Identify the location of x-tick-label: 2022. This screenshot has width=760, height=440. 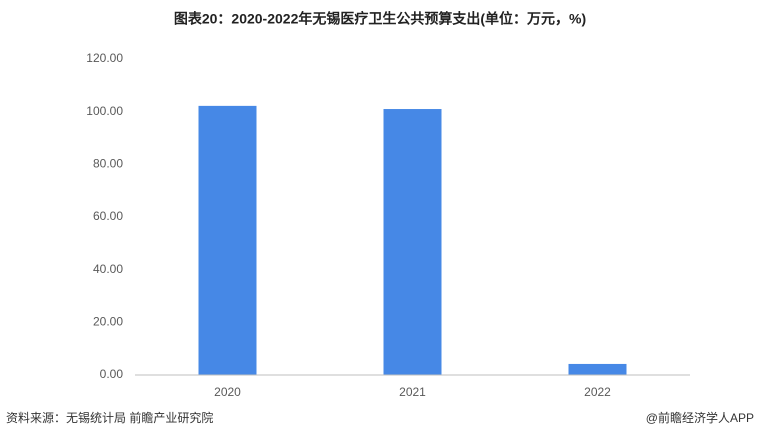
(597, 392).